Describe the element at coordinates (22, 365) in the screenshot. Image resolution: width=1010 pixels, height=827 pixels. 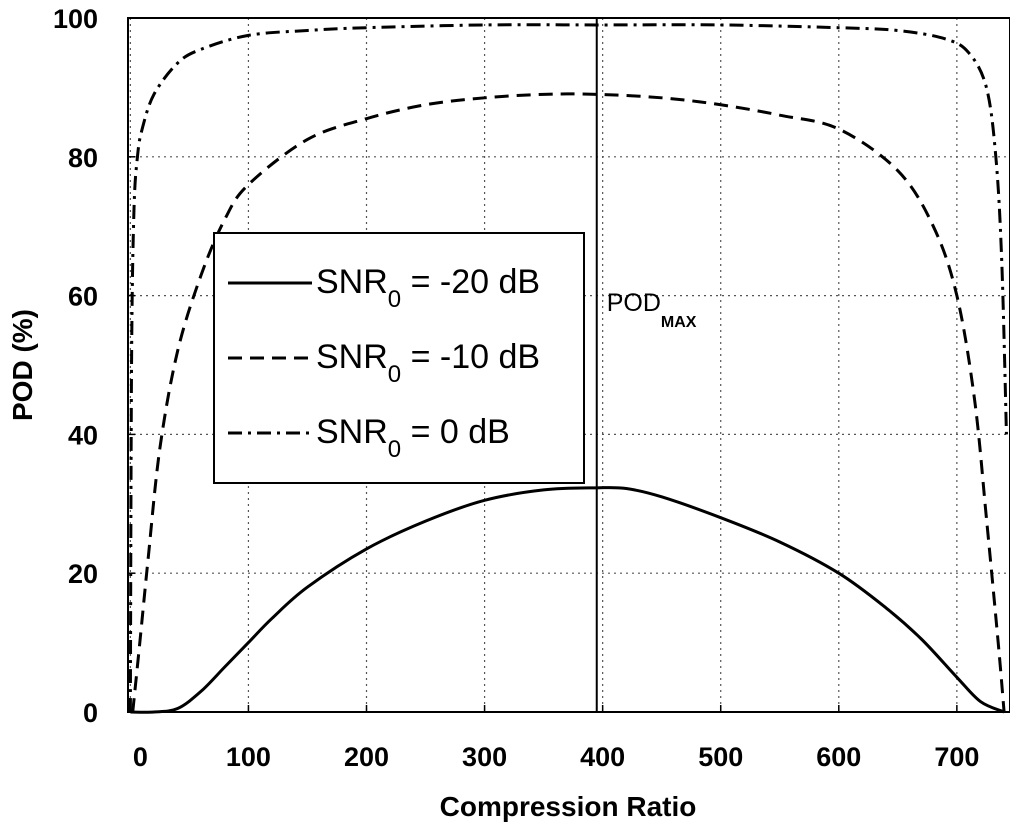
I see `y-axis-title: POD (%)` at that location.